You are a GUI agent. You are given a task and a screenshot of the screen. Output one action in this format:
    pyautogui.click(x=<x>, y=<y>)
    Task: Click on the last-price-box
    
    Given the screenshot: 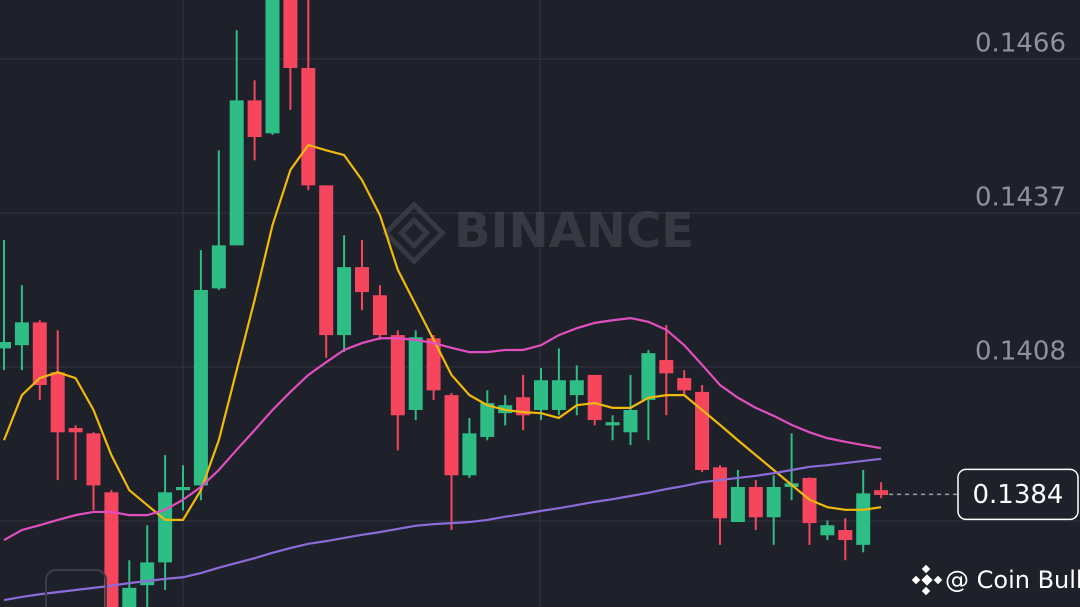 What is the action you would take?
    pyautogui.click(x=1018, y=494)
    